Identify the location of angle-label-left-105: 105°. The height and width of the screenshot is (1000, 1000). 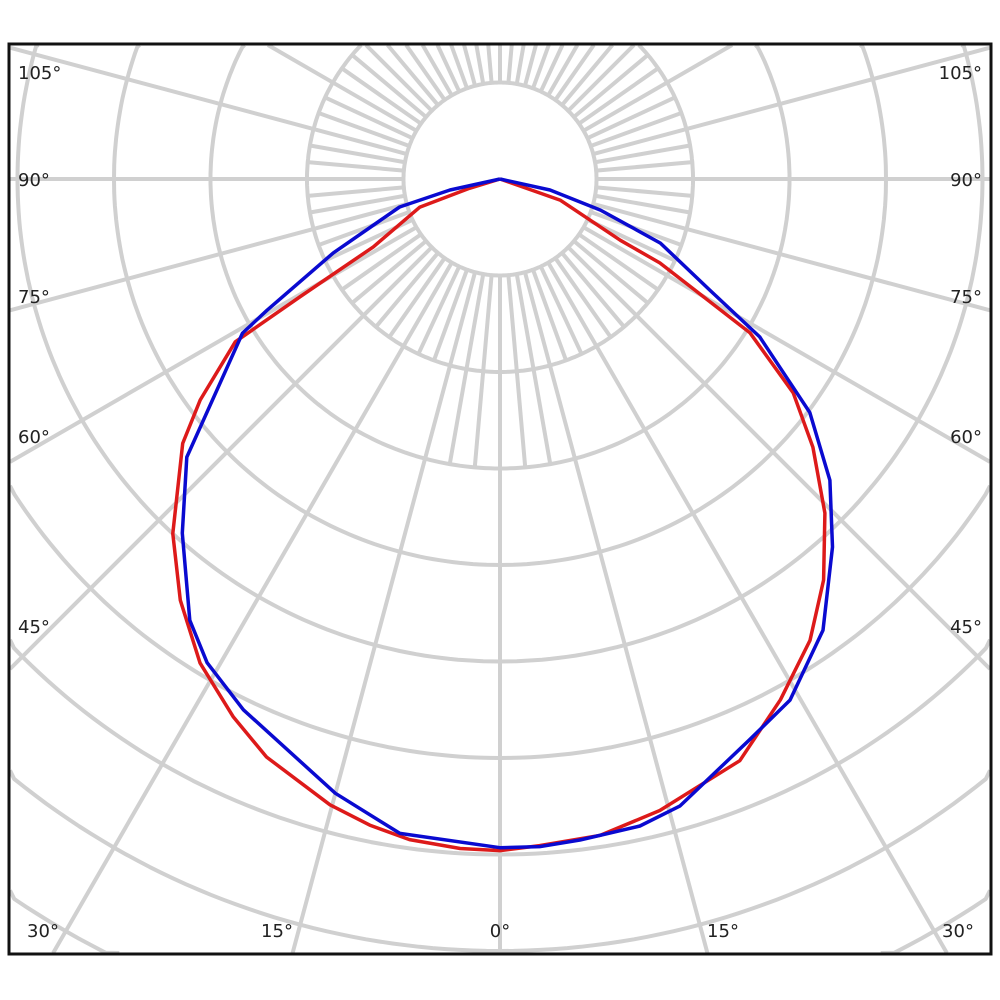
(39, 73).